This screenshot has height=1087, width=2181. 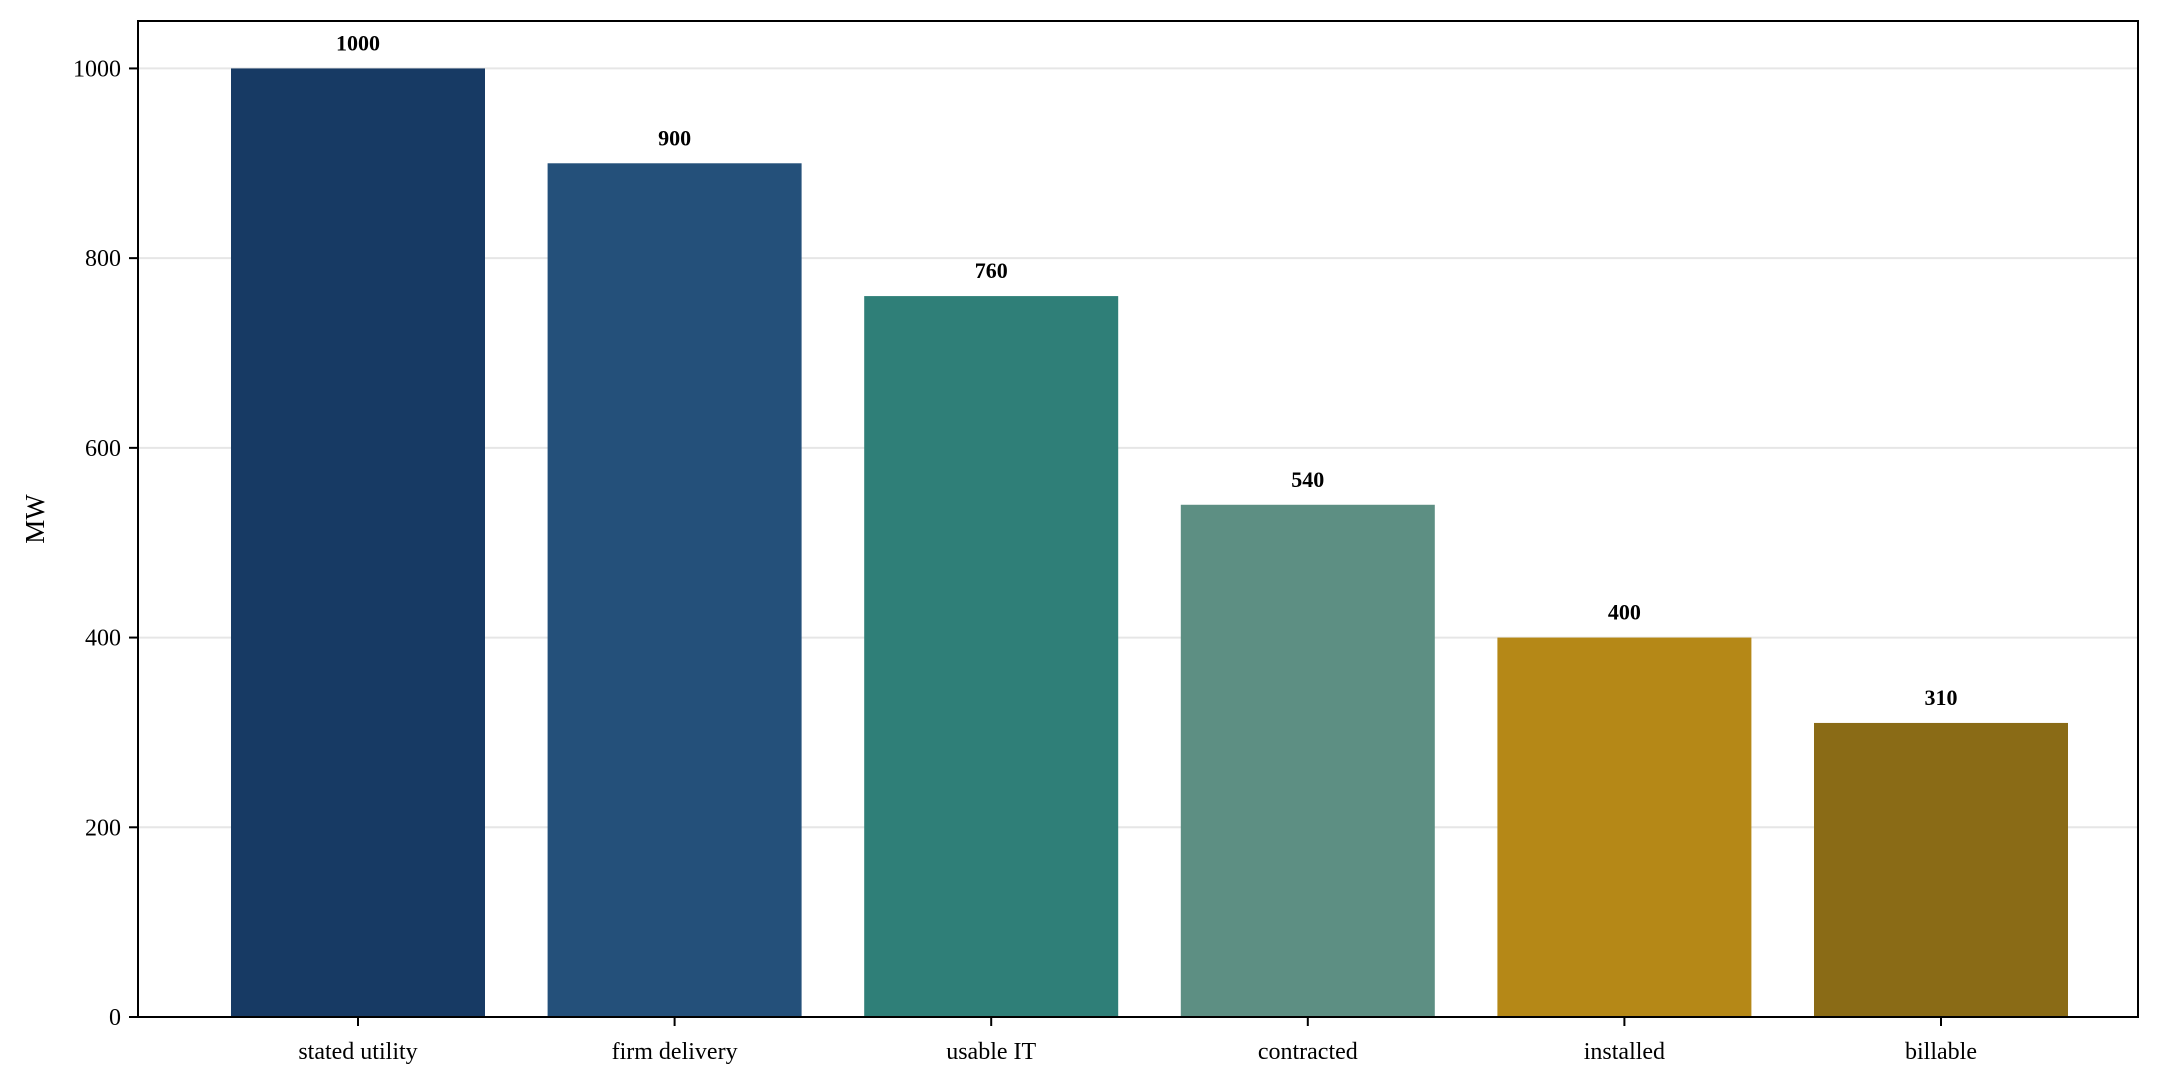 I want to click on y-tick-label: 1000, so click(x=97, y=69).